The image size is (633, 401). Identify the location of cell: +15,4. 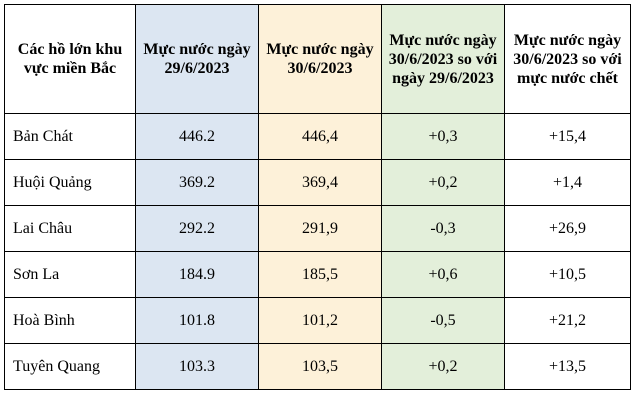
(567, 136).